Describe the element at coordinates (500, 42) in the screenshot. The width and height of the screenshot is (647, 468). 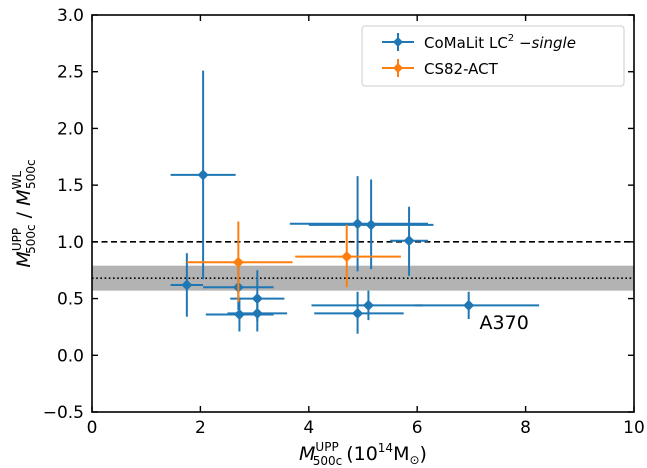
I see `legend-label-comalit: CoMaLit LC2 −single` at that location.